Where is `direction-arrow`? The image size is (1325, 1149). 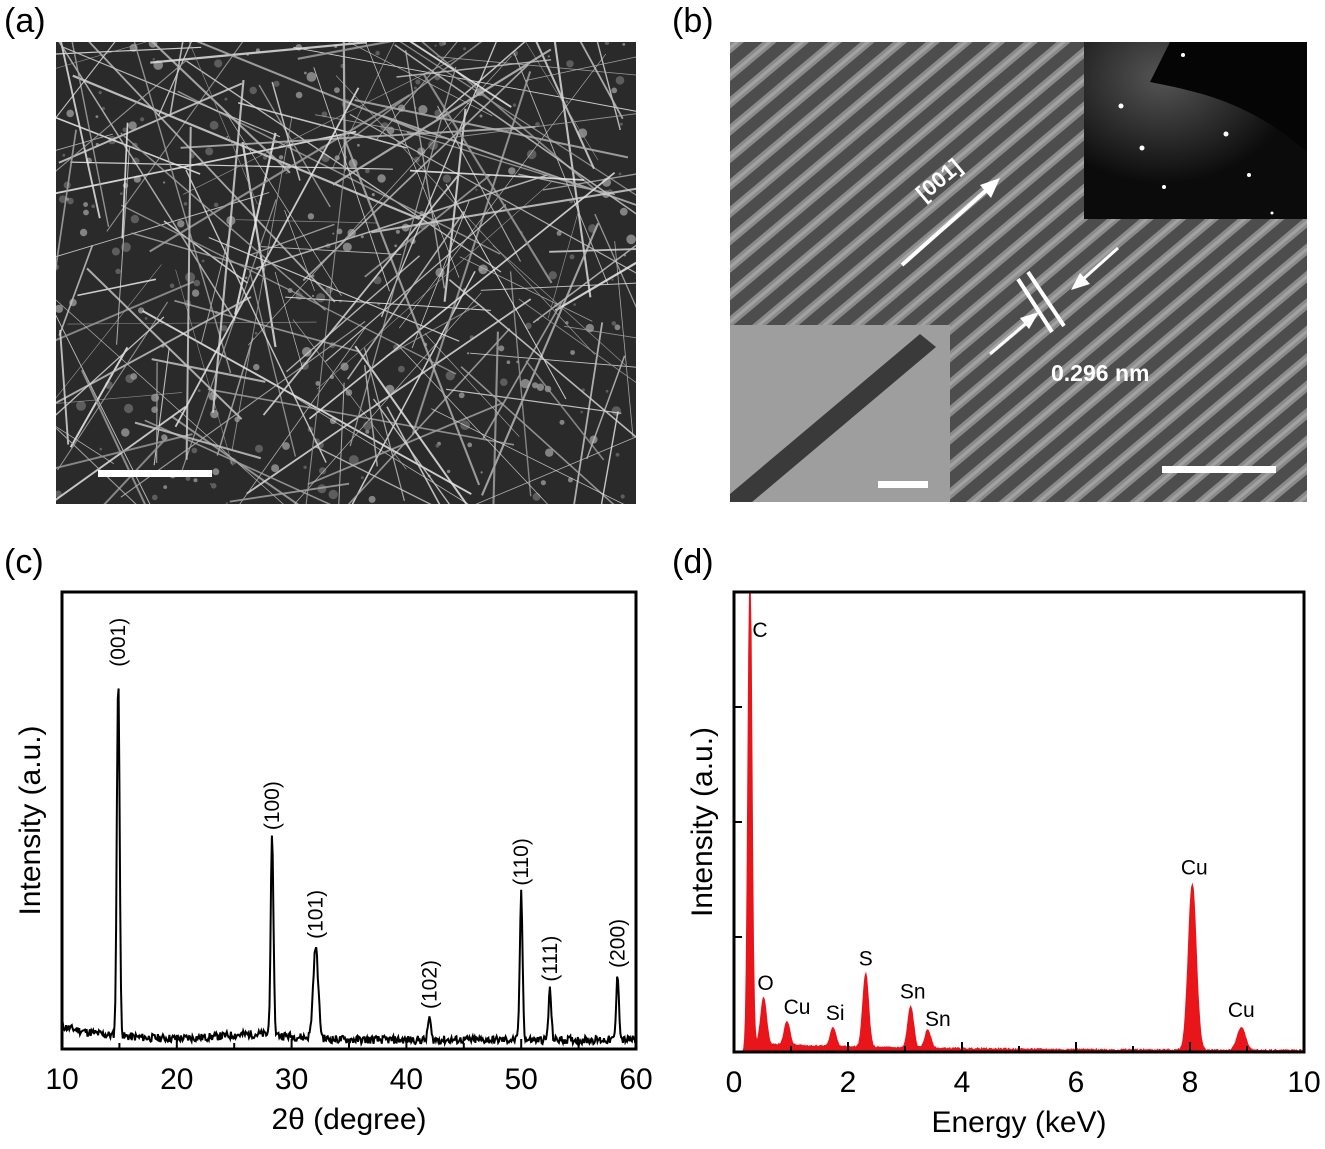
direction-arrow is located at coordinates (950, 222).